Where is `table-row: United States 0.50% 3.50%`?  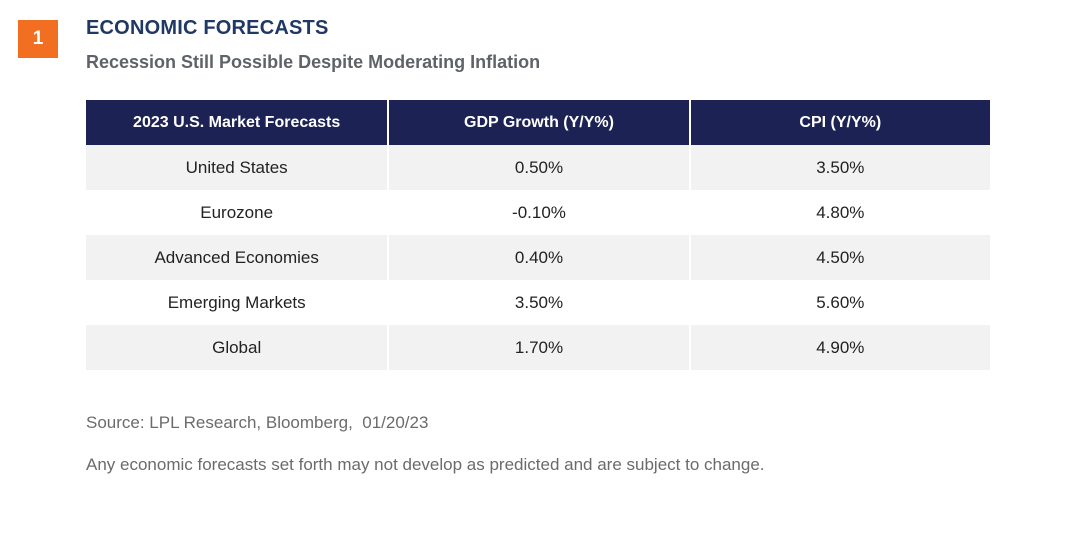 table-row: United States 0.50% 3.50% is located at coordinates (538, 167).